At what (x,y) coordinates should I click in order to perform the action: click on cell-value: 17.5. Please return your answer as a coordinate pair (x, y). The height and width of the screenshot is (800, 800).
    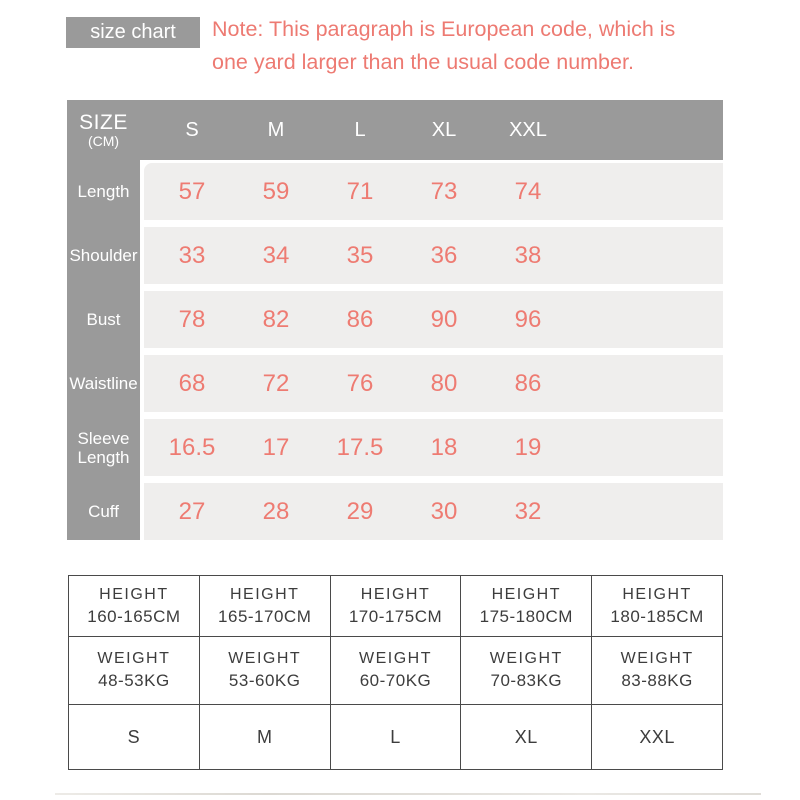
    Looking at the image, I should click on (360, 447).